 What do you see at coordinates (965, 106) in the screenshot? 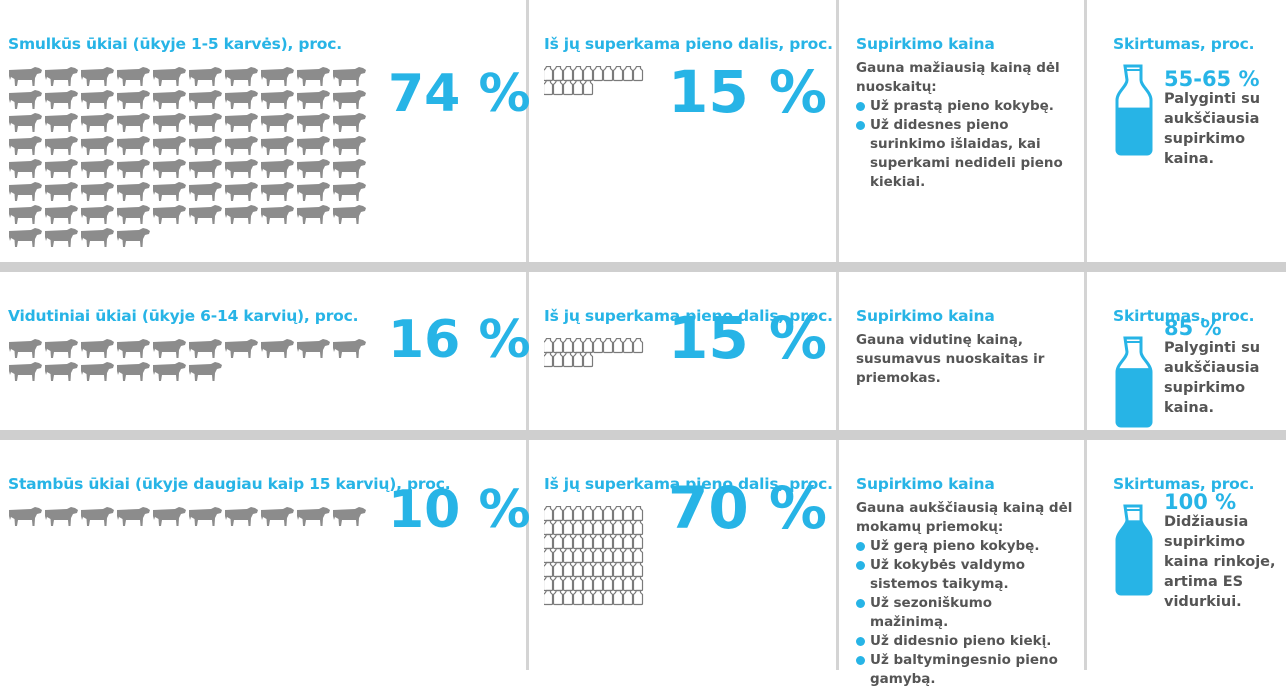
I see `price-bullet: Už prastą pieno kokybę.` at bounding box center [965, 106].